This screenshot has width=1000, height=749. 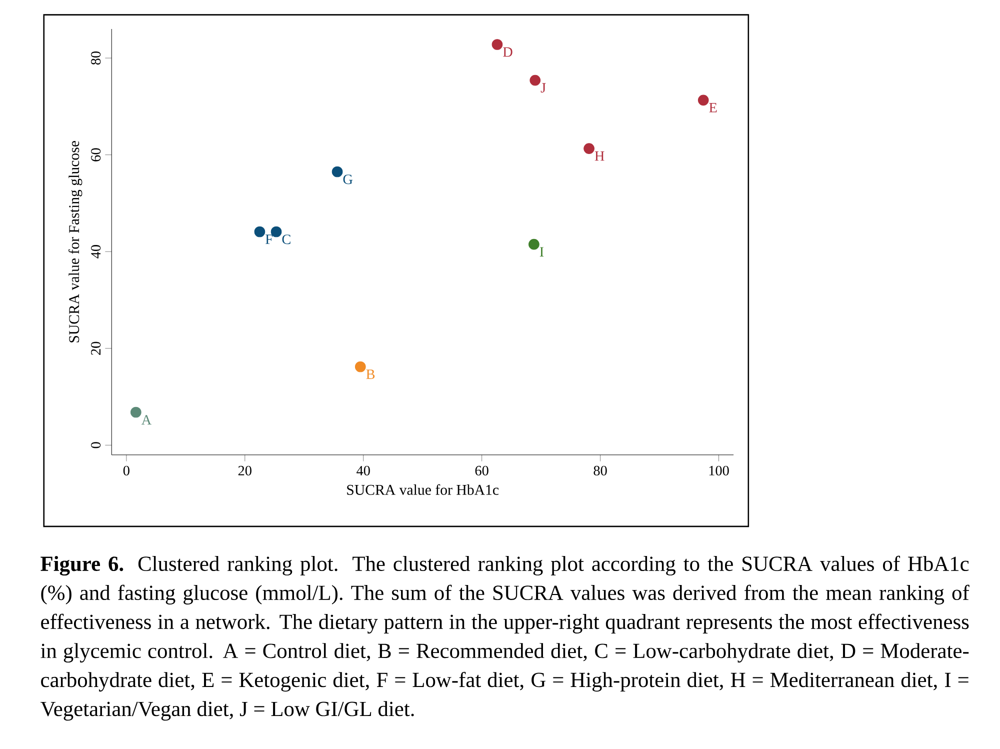 I want to click on x-tick-label: 0, so click(x=126, y=471).